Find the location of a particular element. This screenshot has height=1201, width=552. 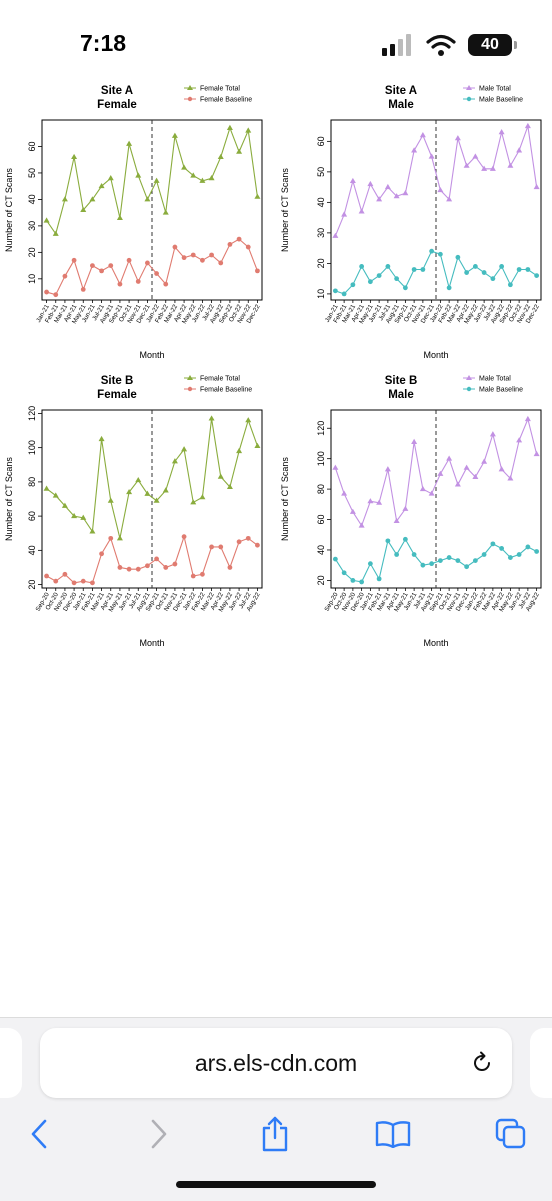

forward-button is located at coordinates (159, 1134).